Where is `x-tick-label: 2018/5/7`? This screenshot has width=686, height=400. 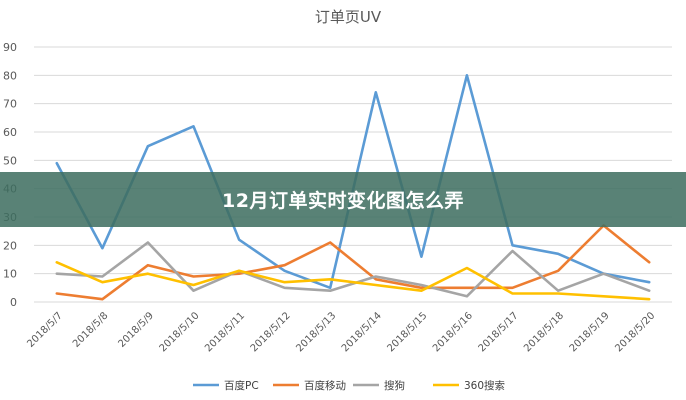 x-tick-label: 2018/5/7 is located at coordinates (45, 330).